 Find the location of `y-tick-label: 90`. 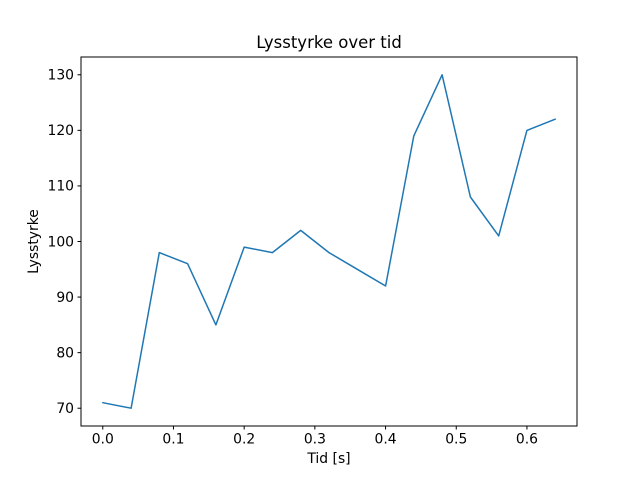

y-tick-label: 90 is located at coordinates (65, 298).